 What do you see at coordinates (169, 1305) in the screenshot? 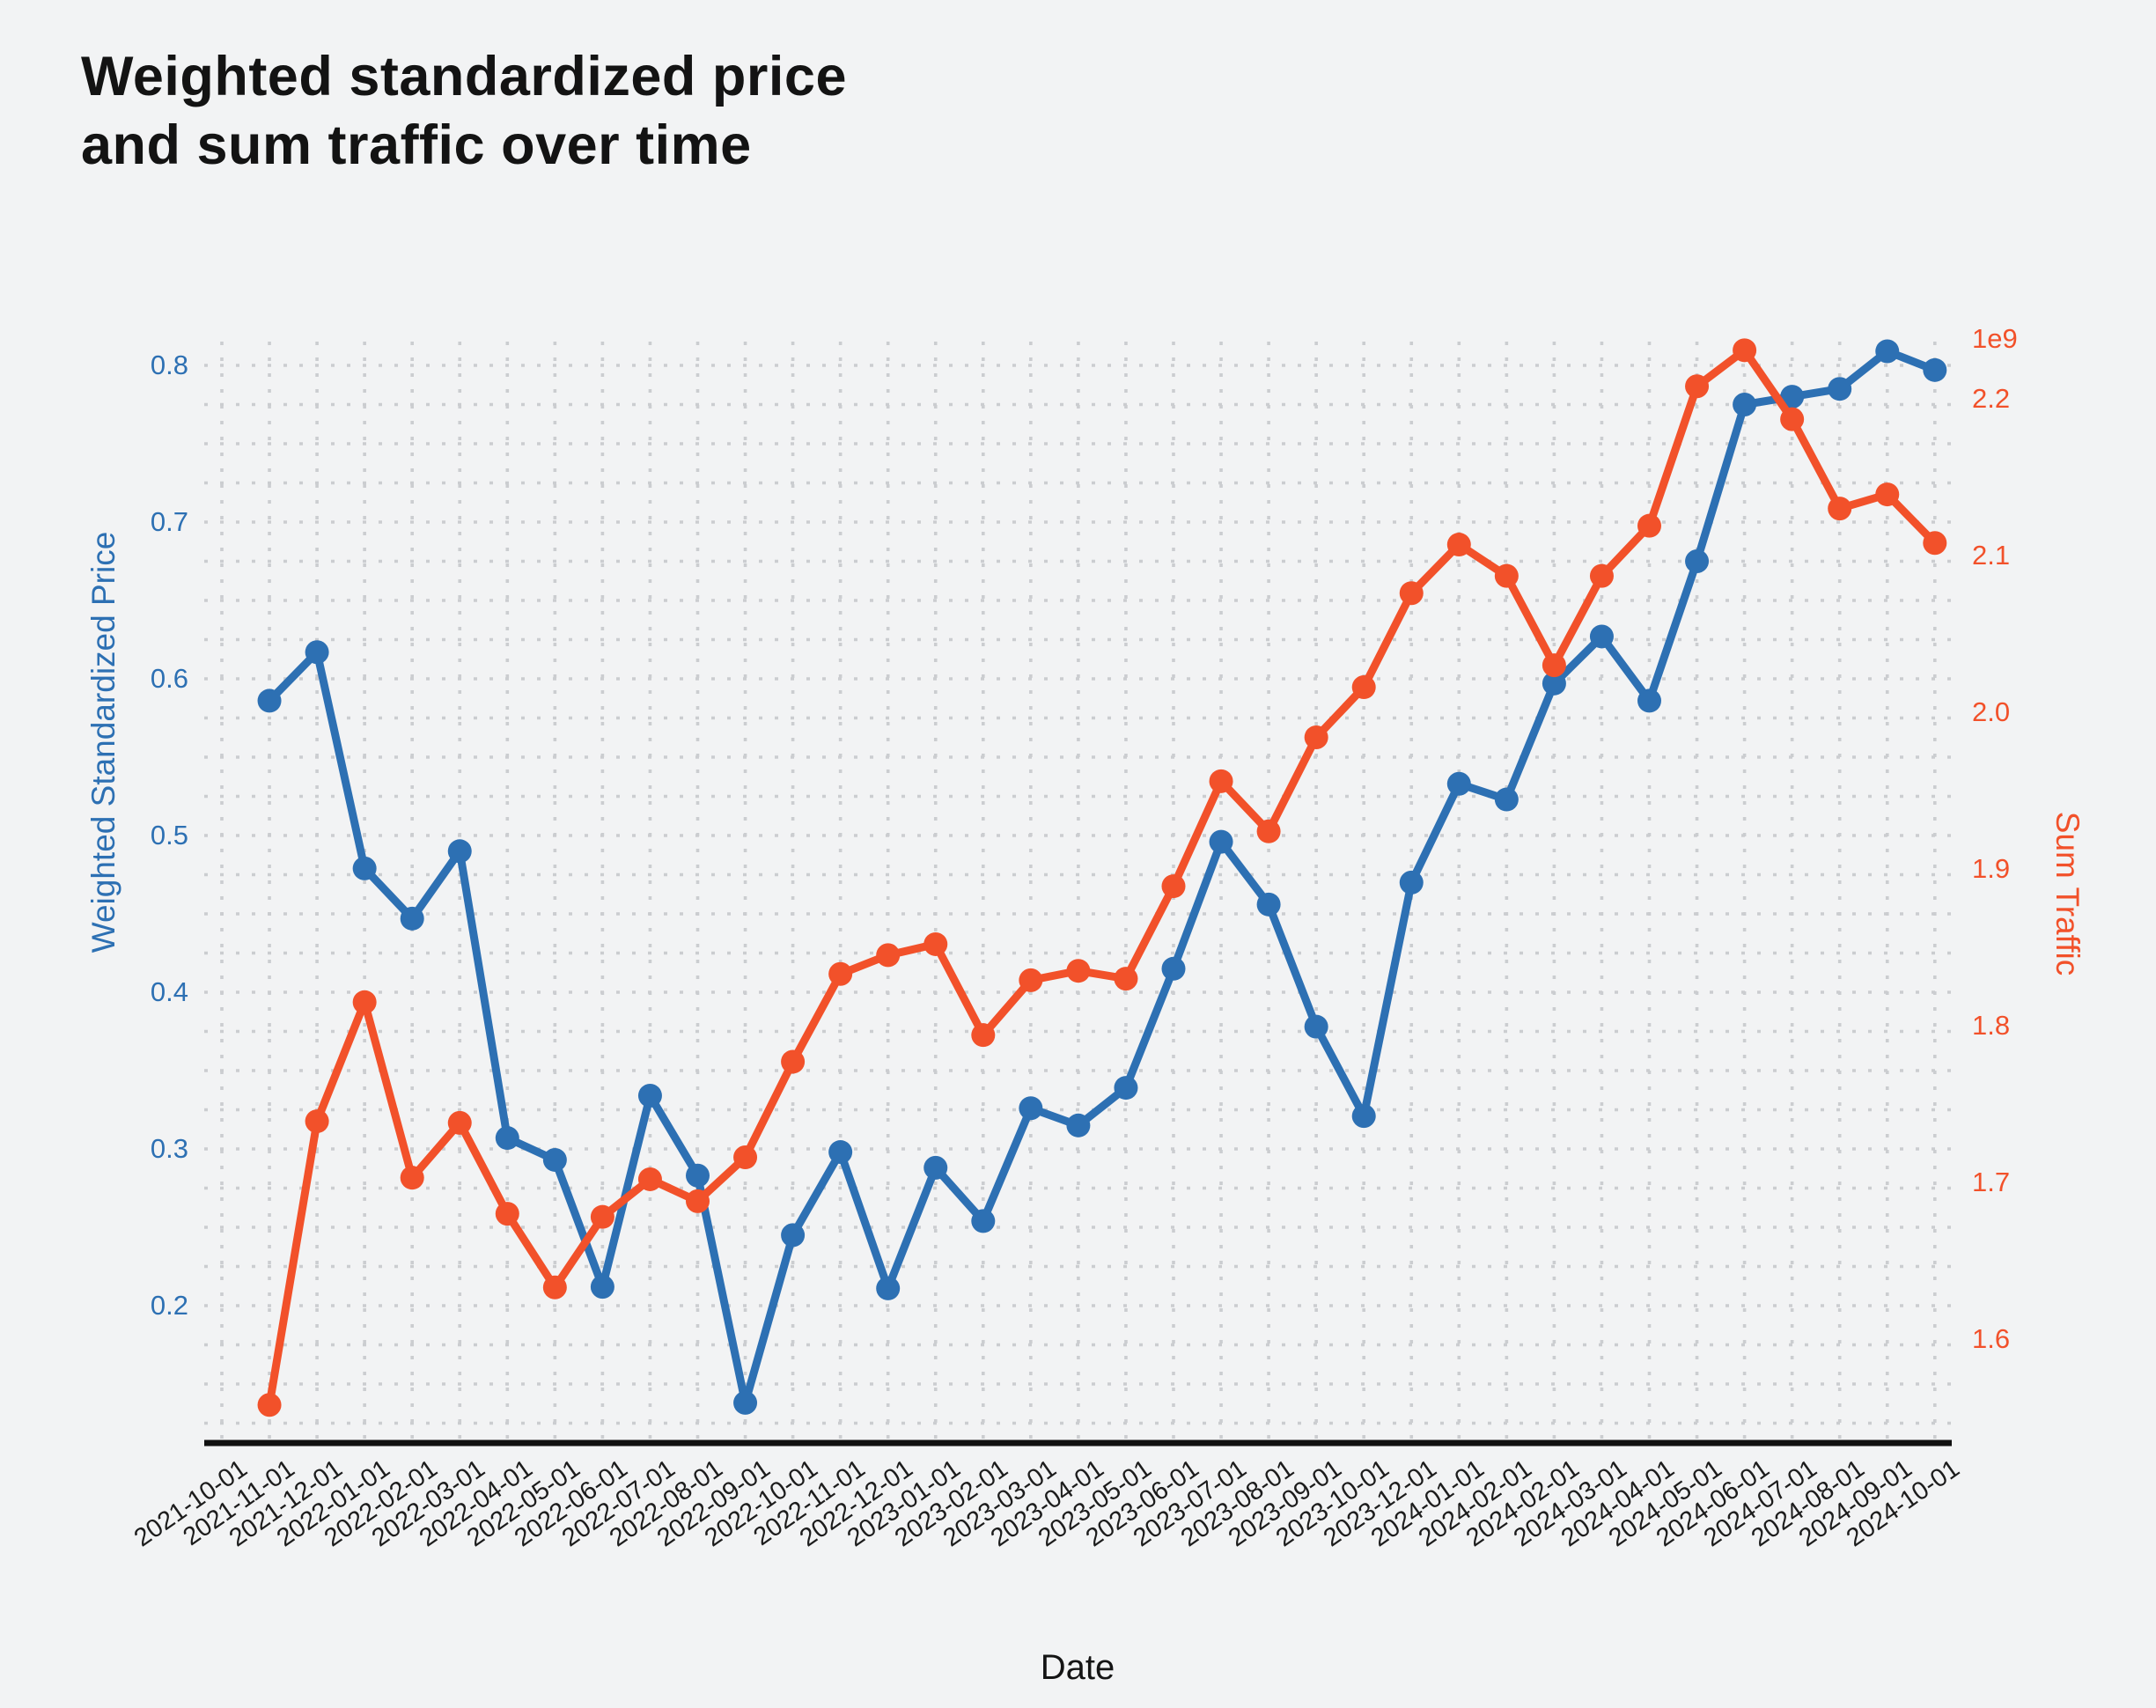
I see `y-tick-label-left: 0.2` at bounding box center [169, 1305].